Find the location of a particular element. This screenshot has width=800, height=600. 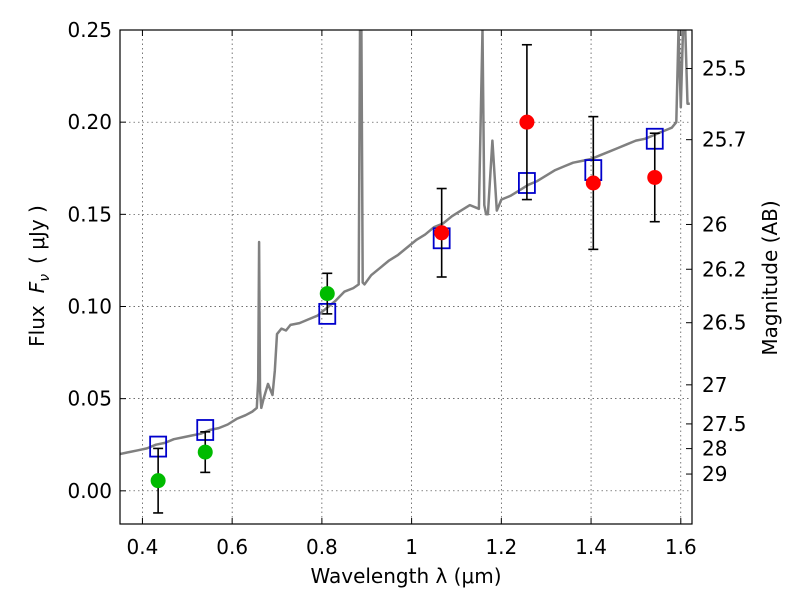

x-axis-title: Wavelength λ (μm) is located at coordinates (405, 576).